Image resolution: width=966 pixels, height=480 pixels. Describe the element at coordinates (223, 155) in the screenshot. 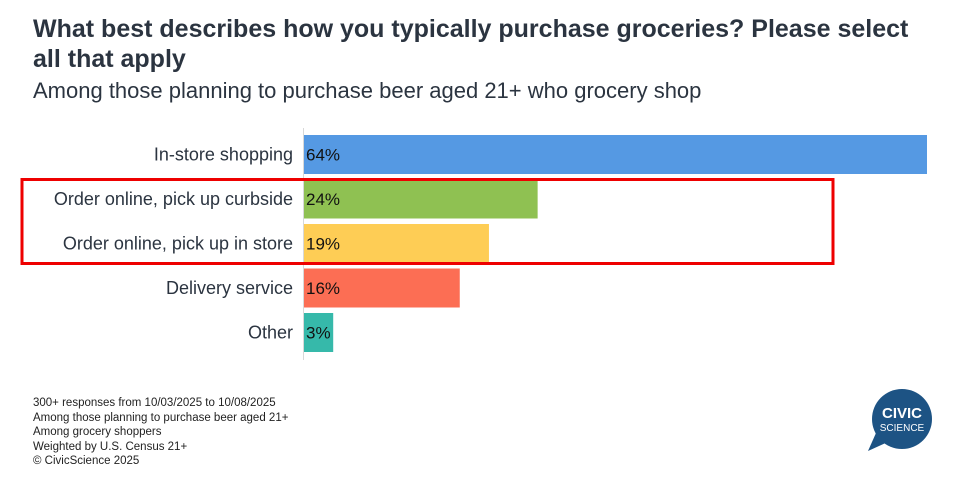

I see `category-label: In-store shopping` at that location.